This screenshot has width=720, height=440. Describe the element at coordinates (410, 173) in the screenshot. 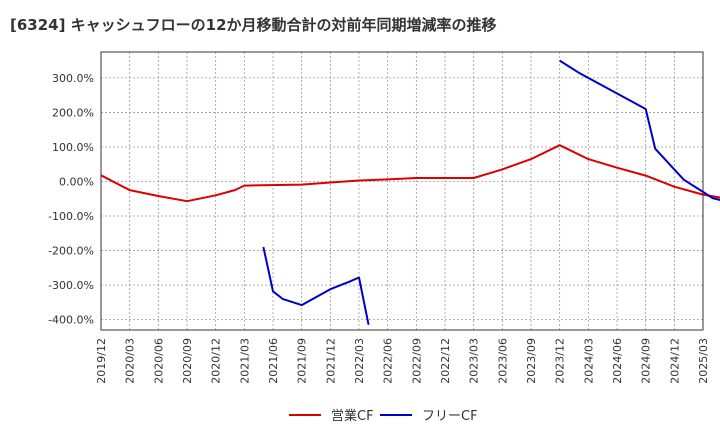

I see `series-line-operating-cf` at that location.